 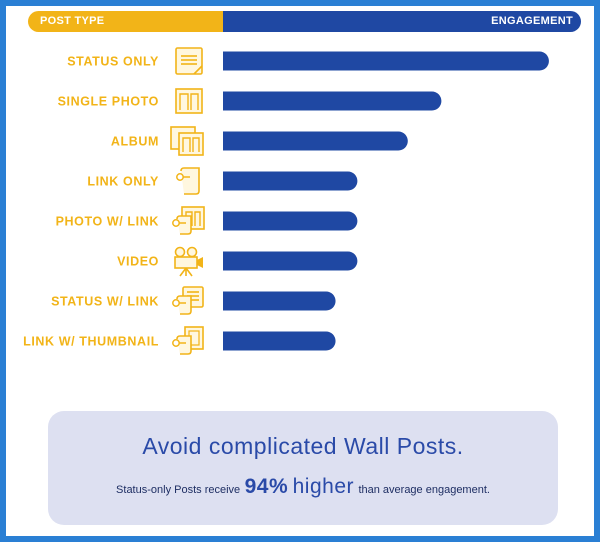 What do you see at coordinates (188, 340) in the screenshot?
I see `link-thumbnail-icon` at bounding box center [188, 340].